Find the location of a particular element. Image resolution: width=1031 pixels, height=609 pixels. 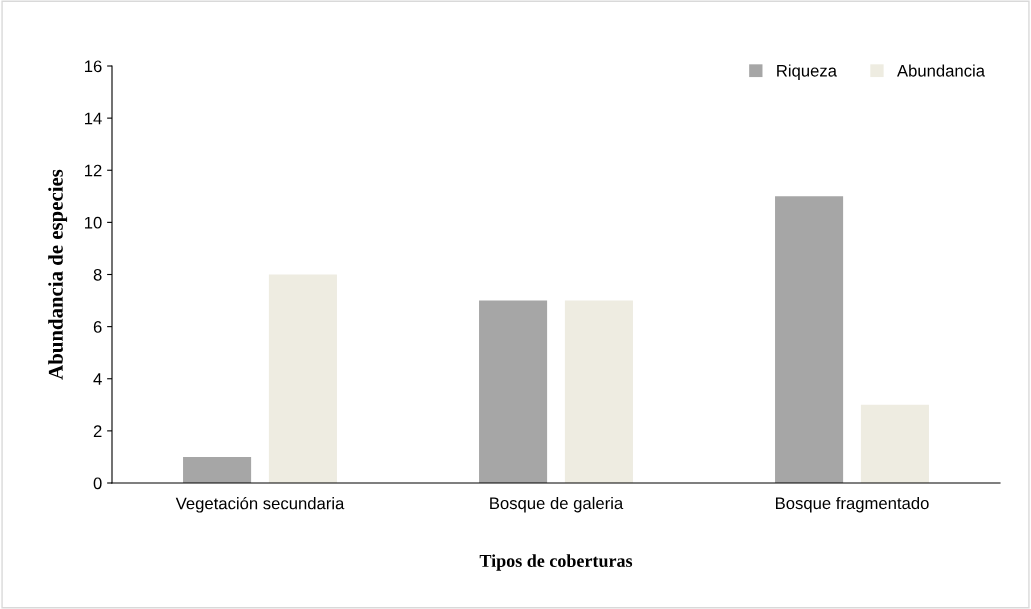

y-tick-label: 2 is located at coordinates (97, 431).